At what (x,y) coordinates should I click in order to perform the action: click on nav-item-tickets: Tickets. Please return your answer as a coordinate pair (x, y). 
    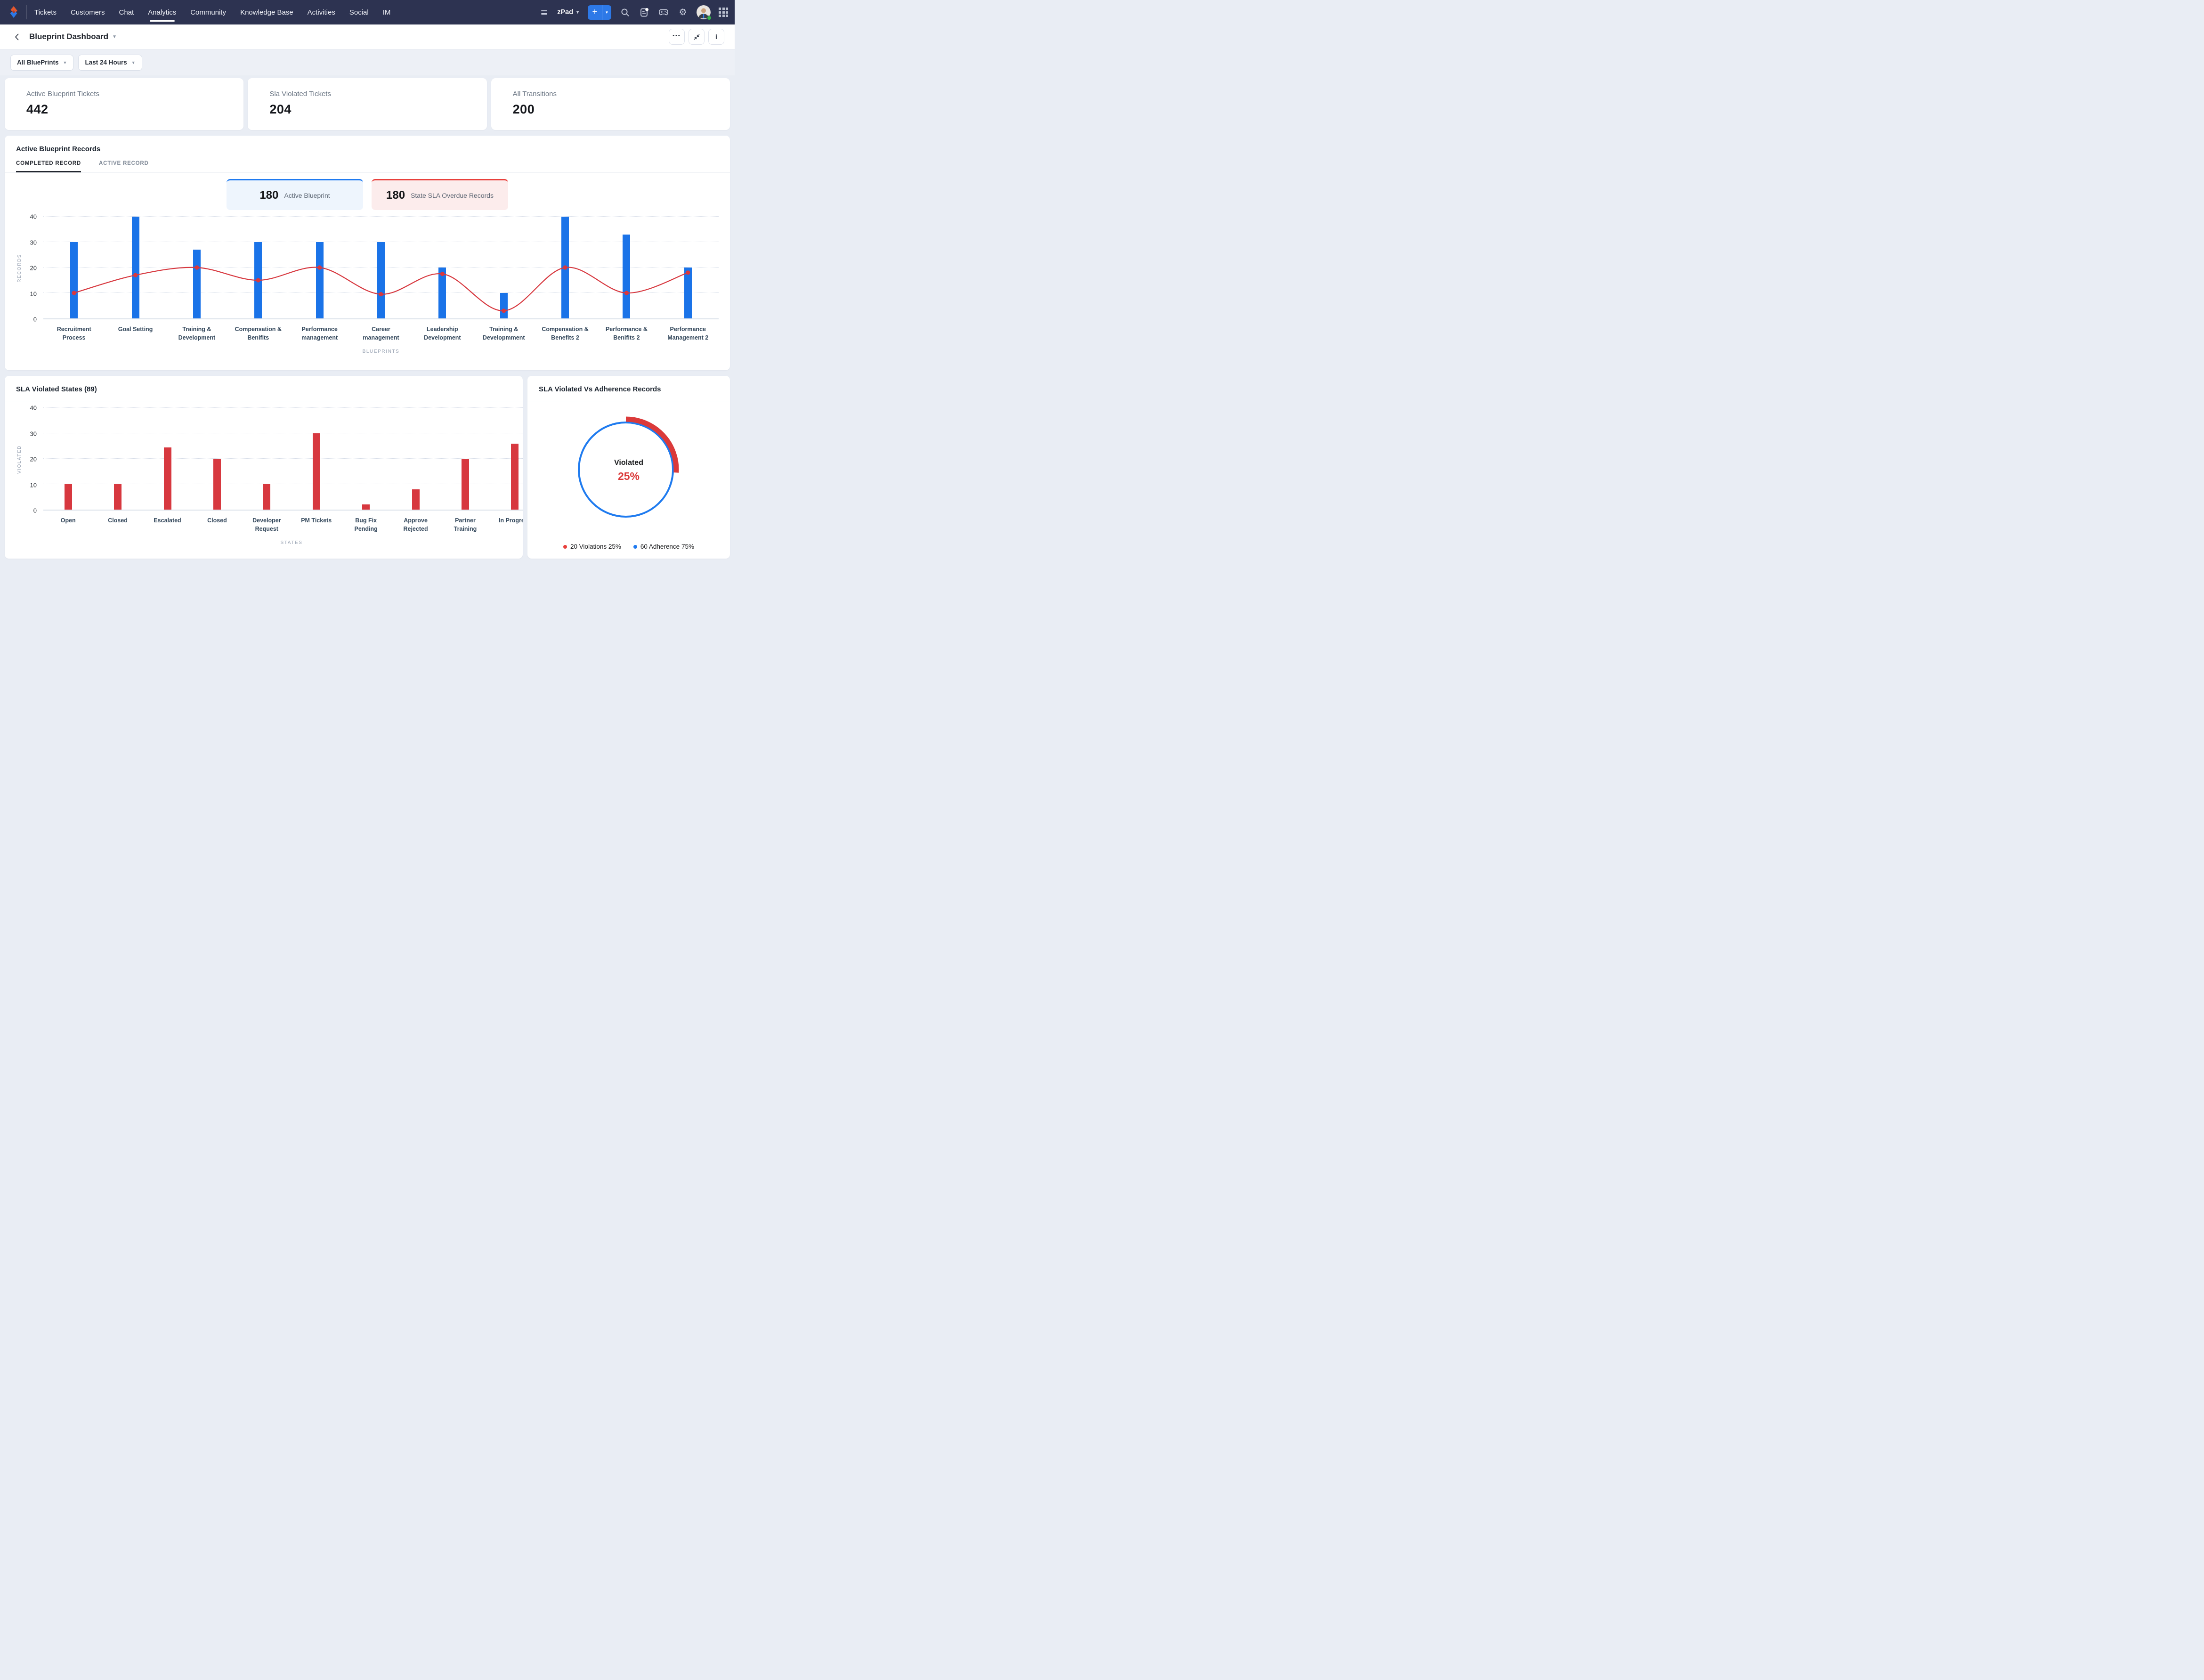
    Looking at the image, I should click on (45, 12).